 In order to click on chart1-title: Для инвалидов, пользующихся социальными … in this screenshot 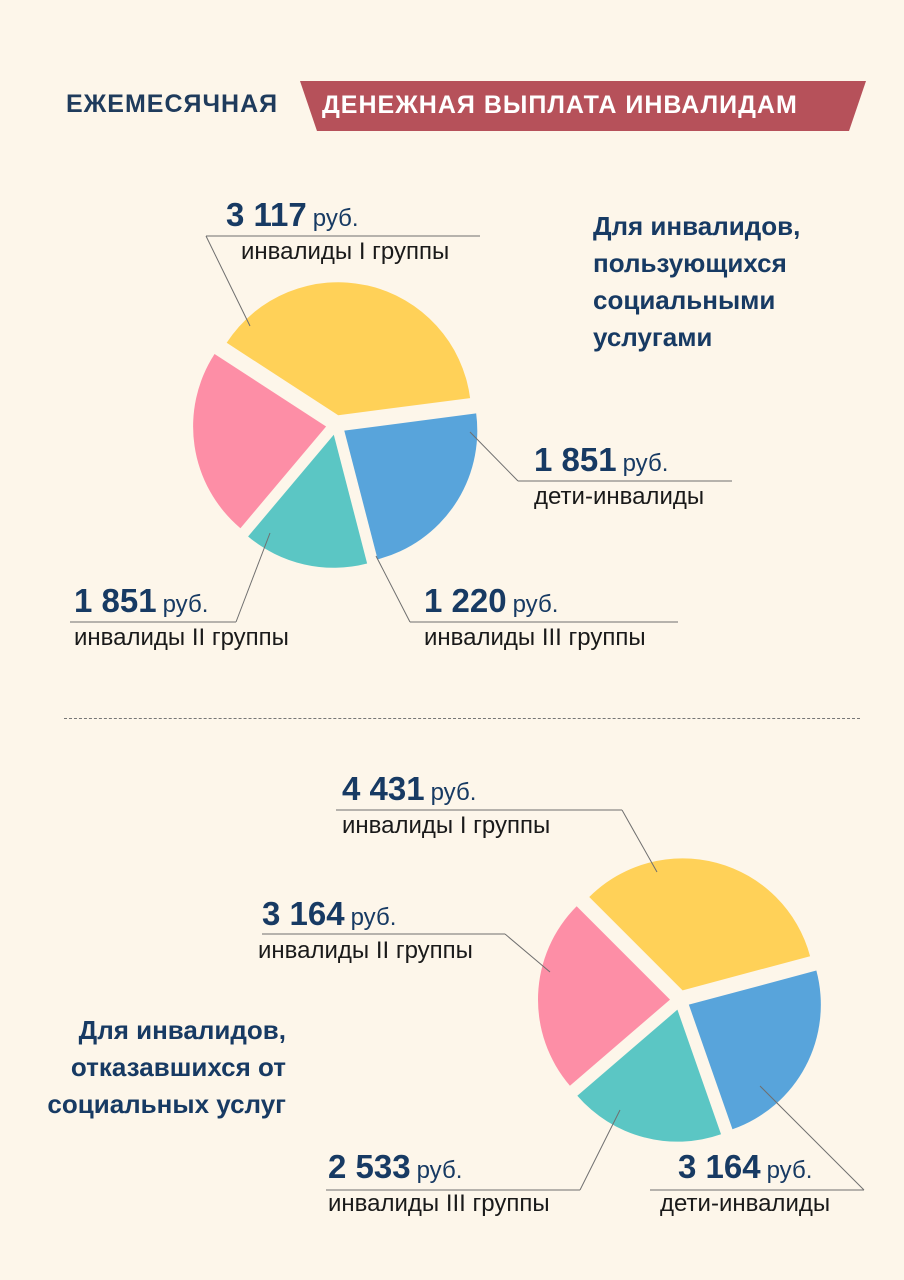, I will do `click(697, 281)`.